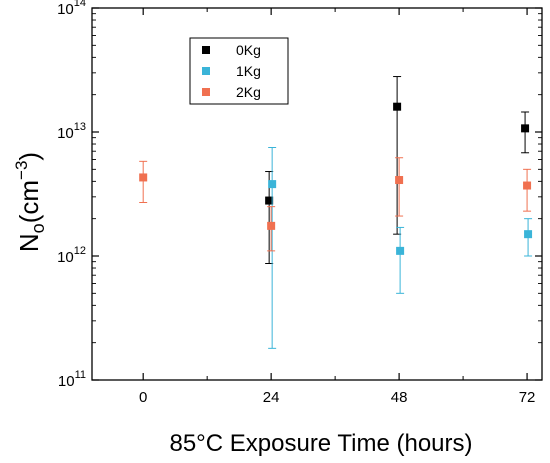 This screenshot has height=463, width=550. I want to click on y-axis-label-close: ), so click(29, 156).